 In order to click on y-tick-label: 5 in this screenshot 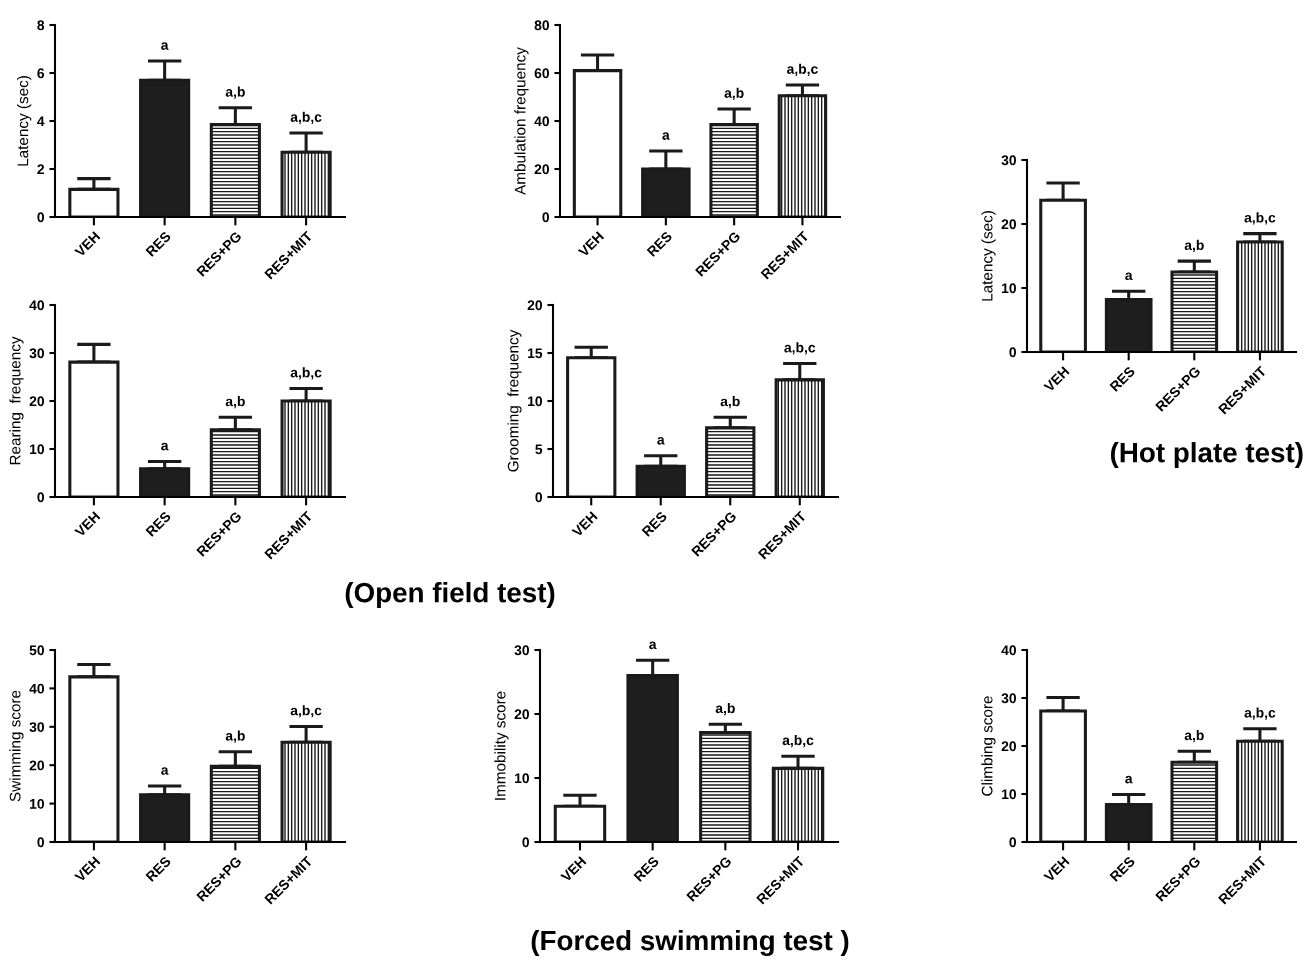, I will do `click(539, 449)`.